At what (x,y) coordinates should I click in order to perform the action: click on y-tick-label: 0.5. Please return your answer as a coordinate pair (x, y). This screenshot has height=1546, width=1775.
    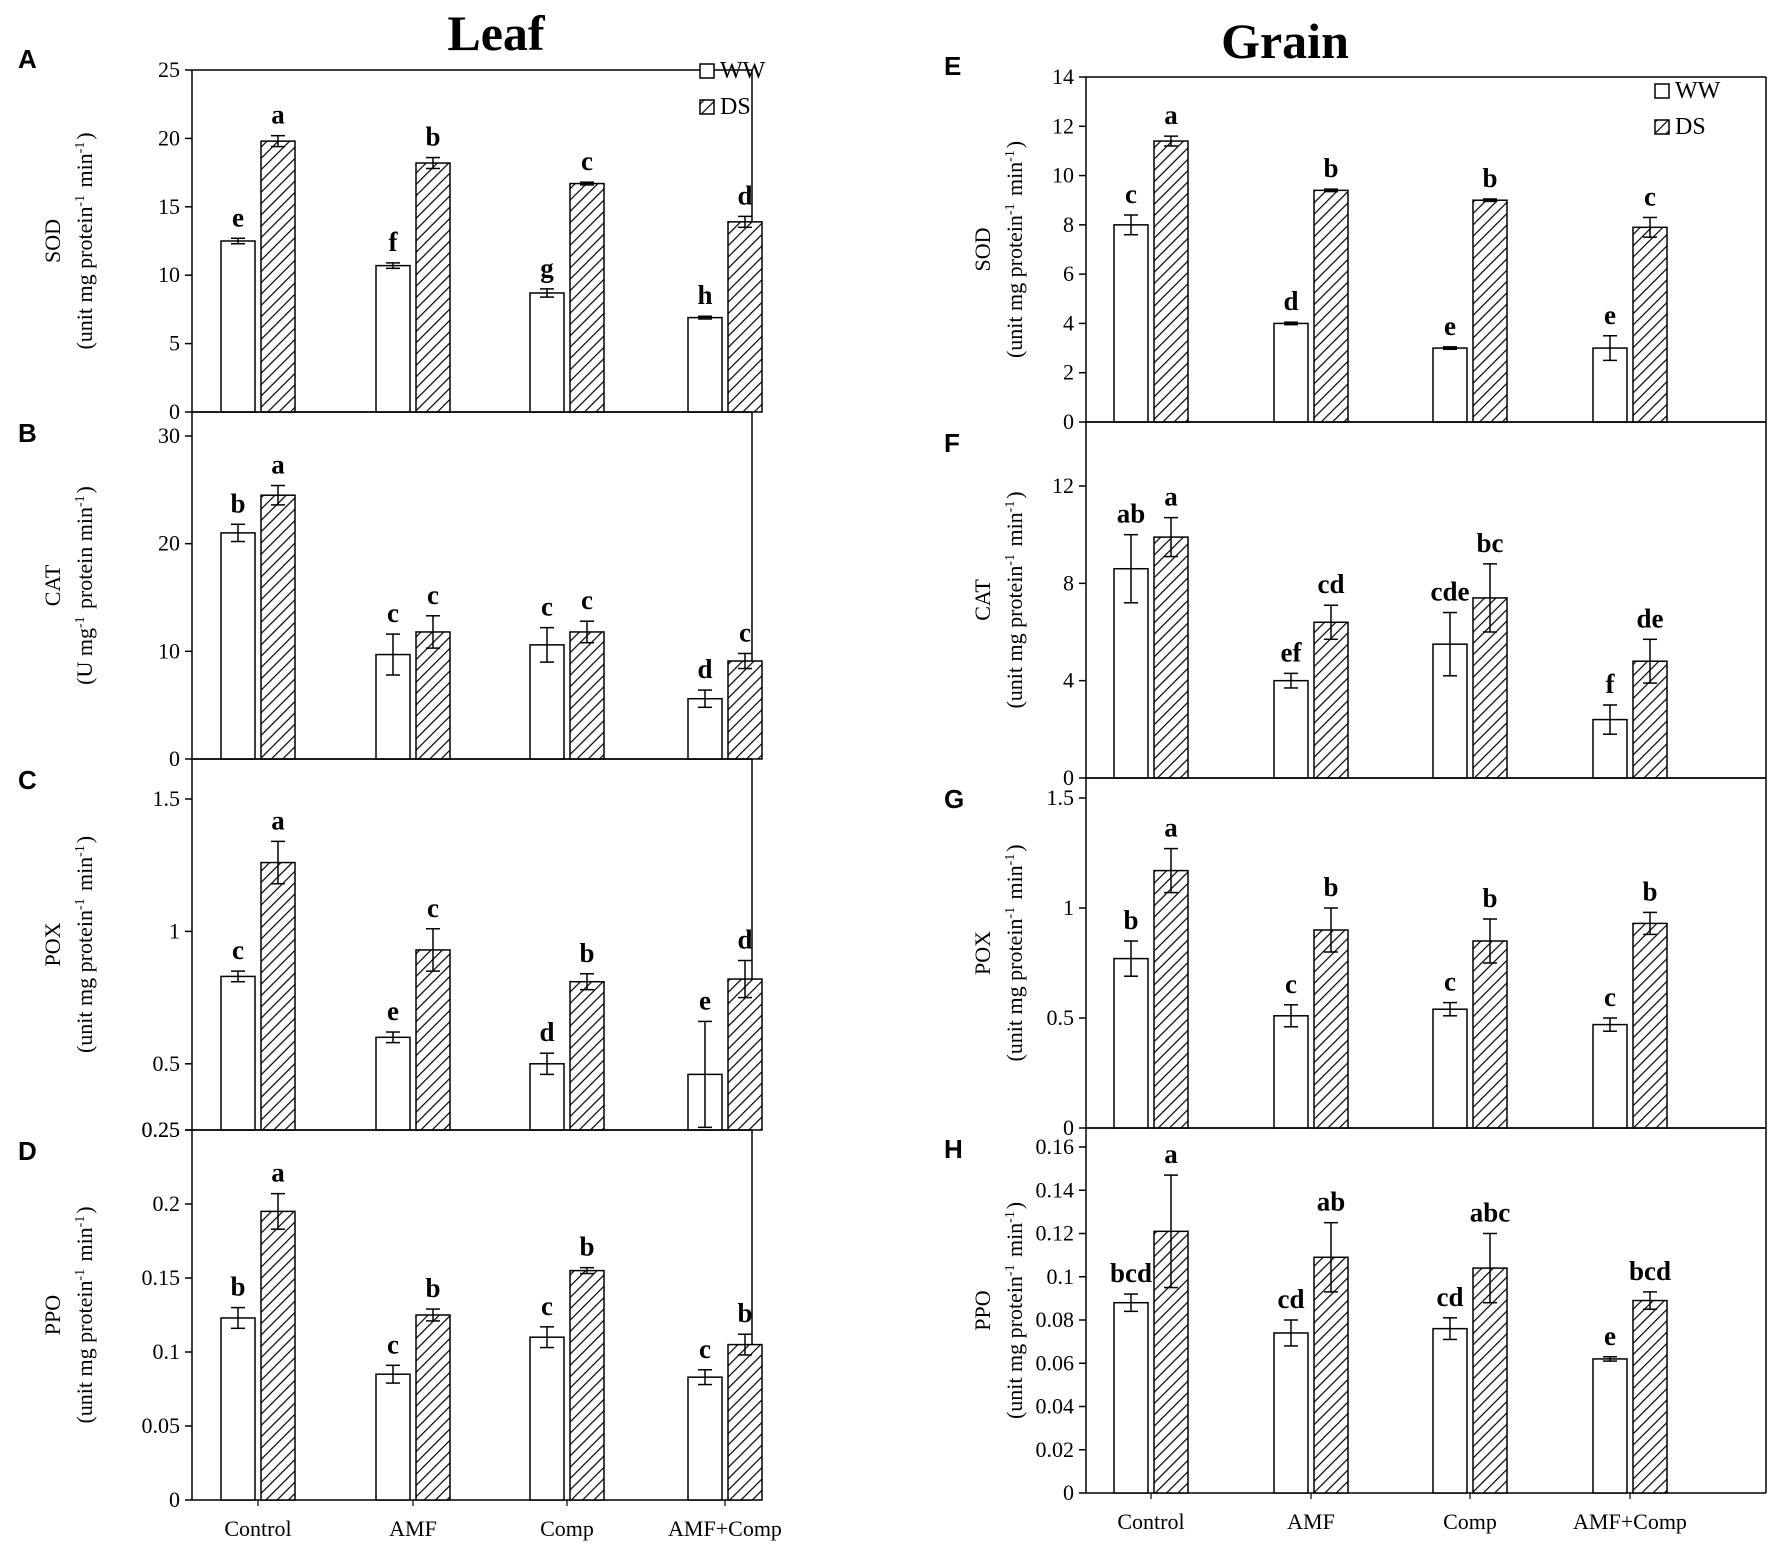
    Looking at the image, I should click on (167, 1063).